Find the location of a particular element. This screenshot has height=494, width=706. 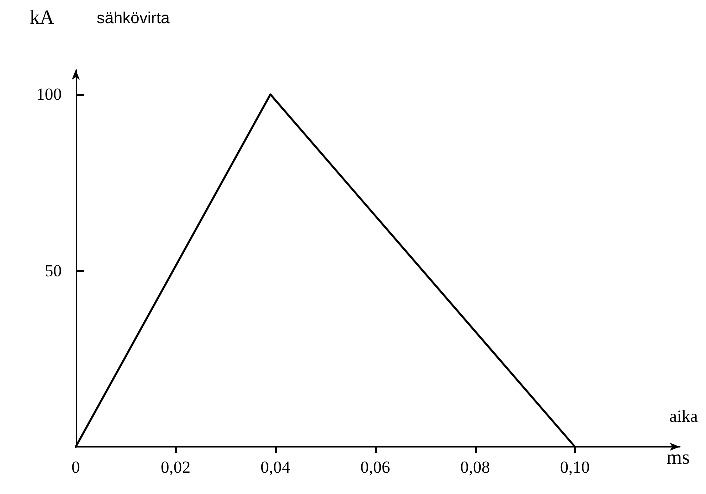

chart-title: sähkövirta is located at coordinates (133, 19).